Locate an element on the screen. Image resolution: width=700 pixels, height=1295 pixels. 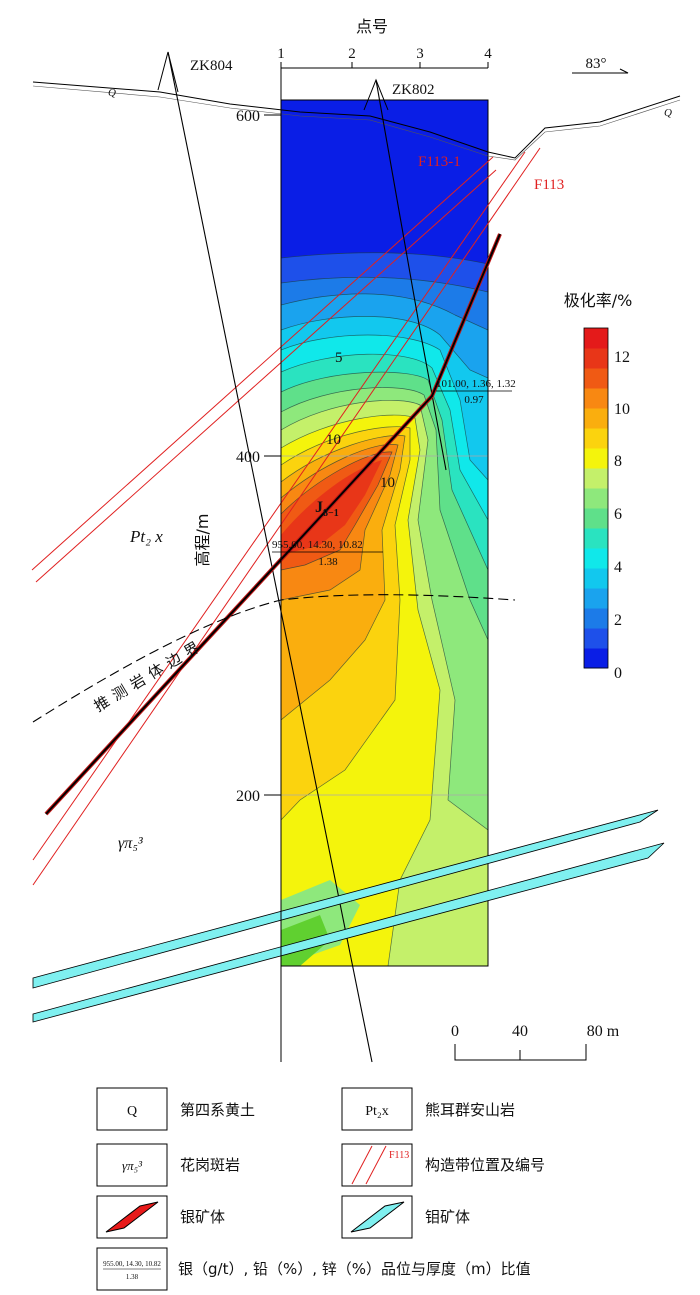
grade-annotation-2-bottom: 1.38 is located at coordinates (328, 562).